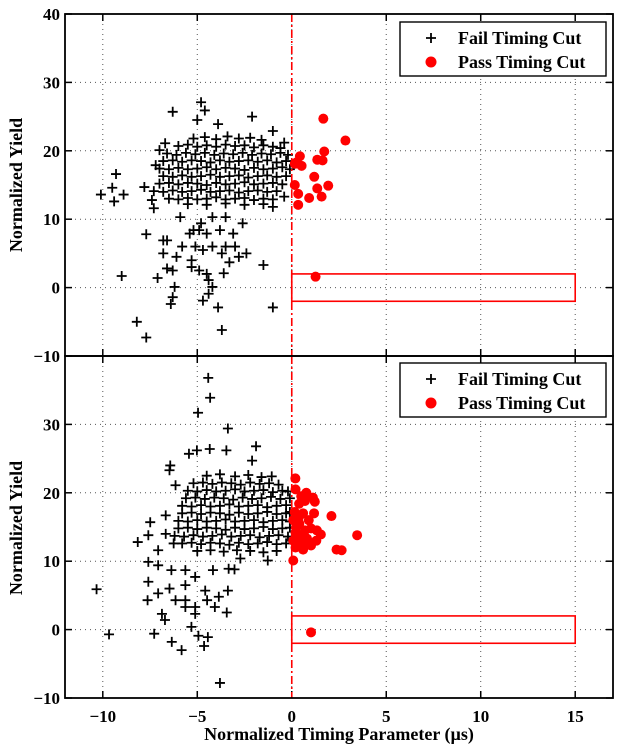  I want to click on legend-dot-marker-icon, so click(431, 403).